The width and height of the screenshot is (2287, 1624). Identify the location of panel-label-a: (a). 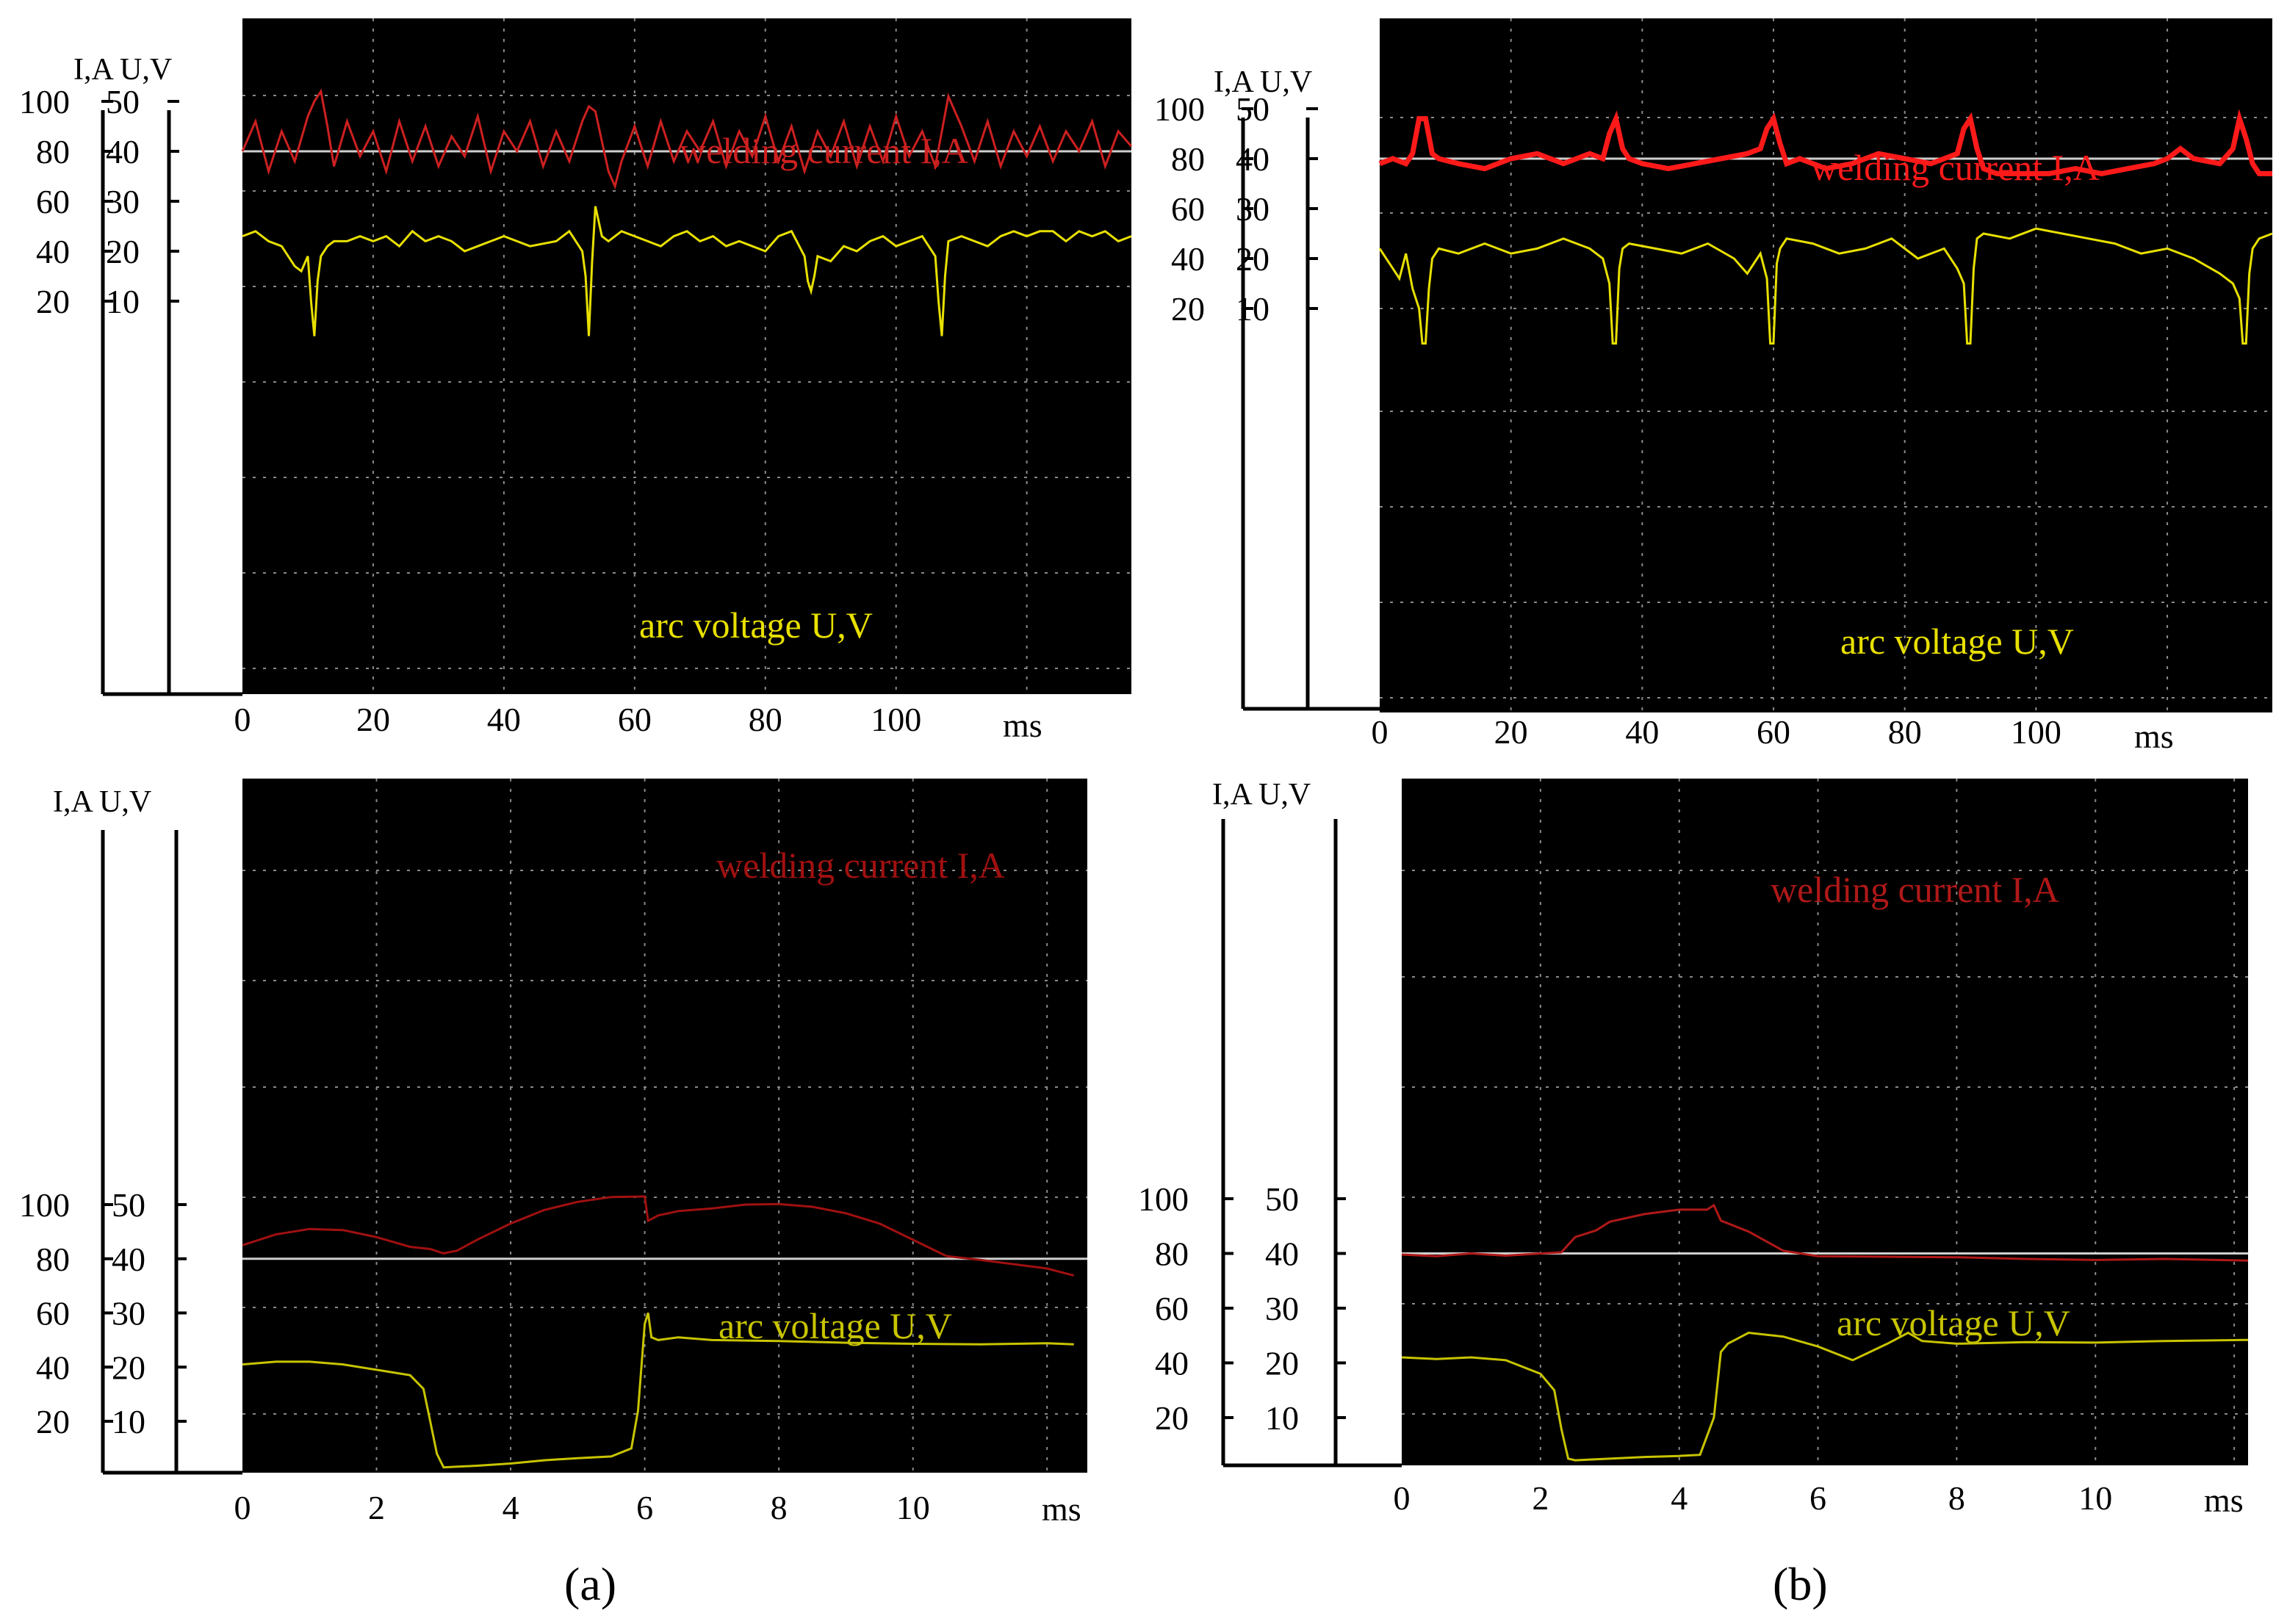
(590, 1584).